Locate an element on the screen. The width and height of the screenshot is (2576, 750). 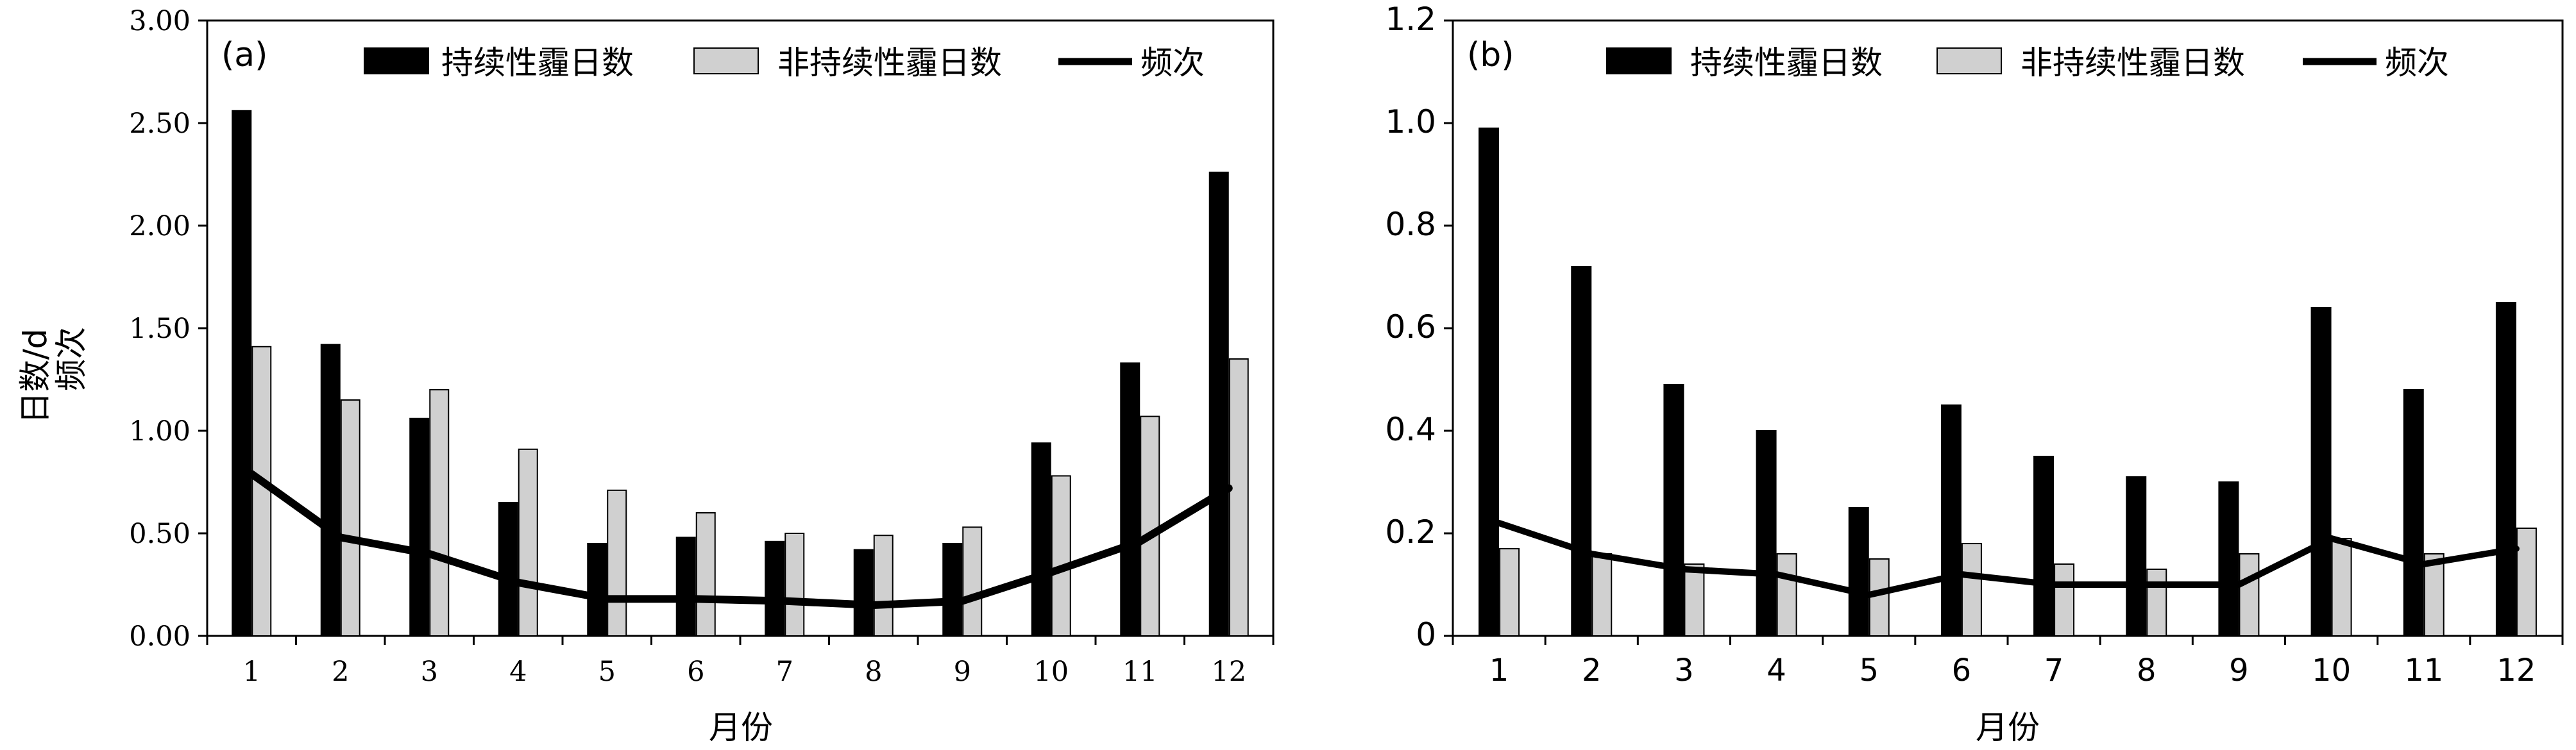
x-tick-label-b: 3 is located at coordinates (1684, 671).